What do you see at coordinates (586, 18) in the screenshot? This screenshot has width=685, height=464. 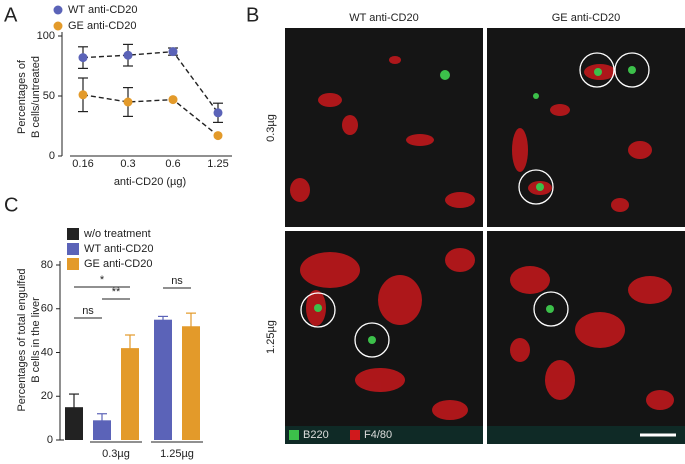 I see `column-label: GE anti-CD20` at bounding box center [586, 18].